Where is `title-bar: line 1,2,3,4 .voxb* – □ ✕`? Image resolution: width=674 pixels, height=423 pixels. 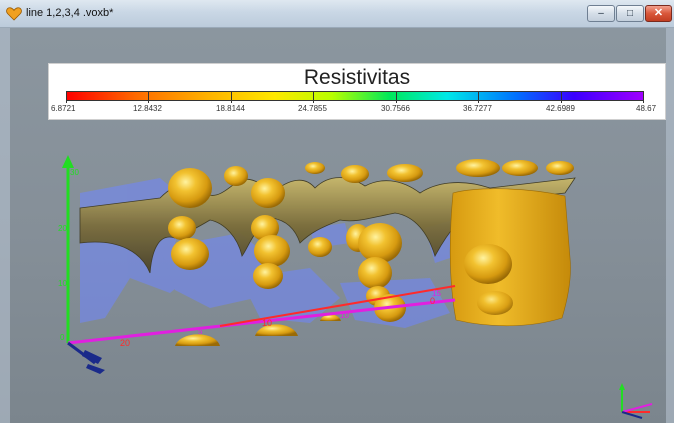
title-bar: line 1,2,3,4 .voxb* – □ ✕ is located at coordinates (337, 14).